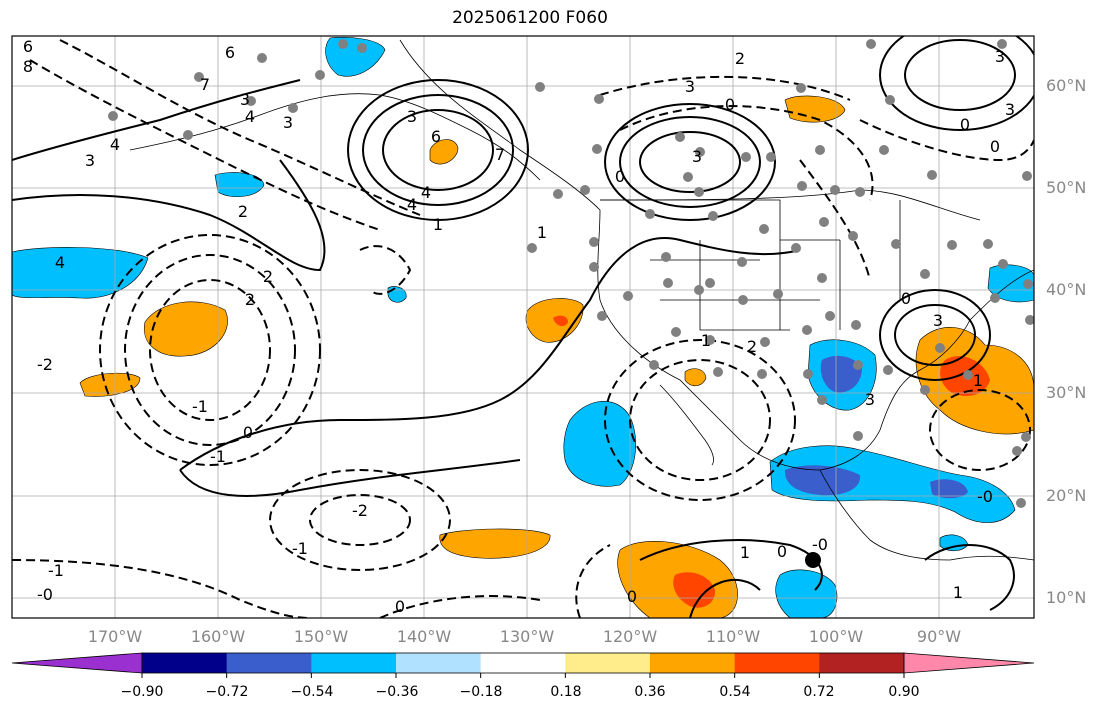 The width and height of the screenshot is (1105, 712). What do you see at coordinates (335, 137) in the screenshot?
I see `alaska-coast` at bounding box center [335, 137].